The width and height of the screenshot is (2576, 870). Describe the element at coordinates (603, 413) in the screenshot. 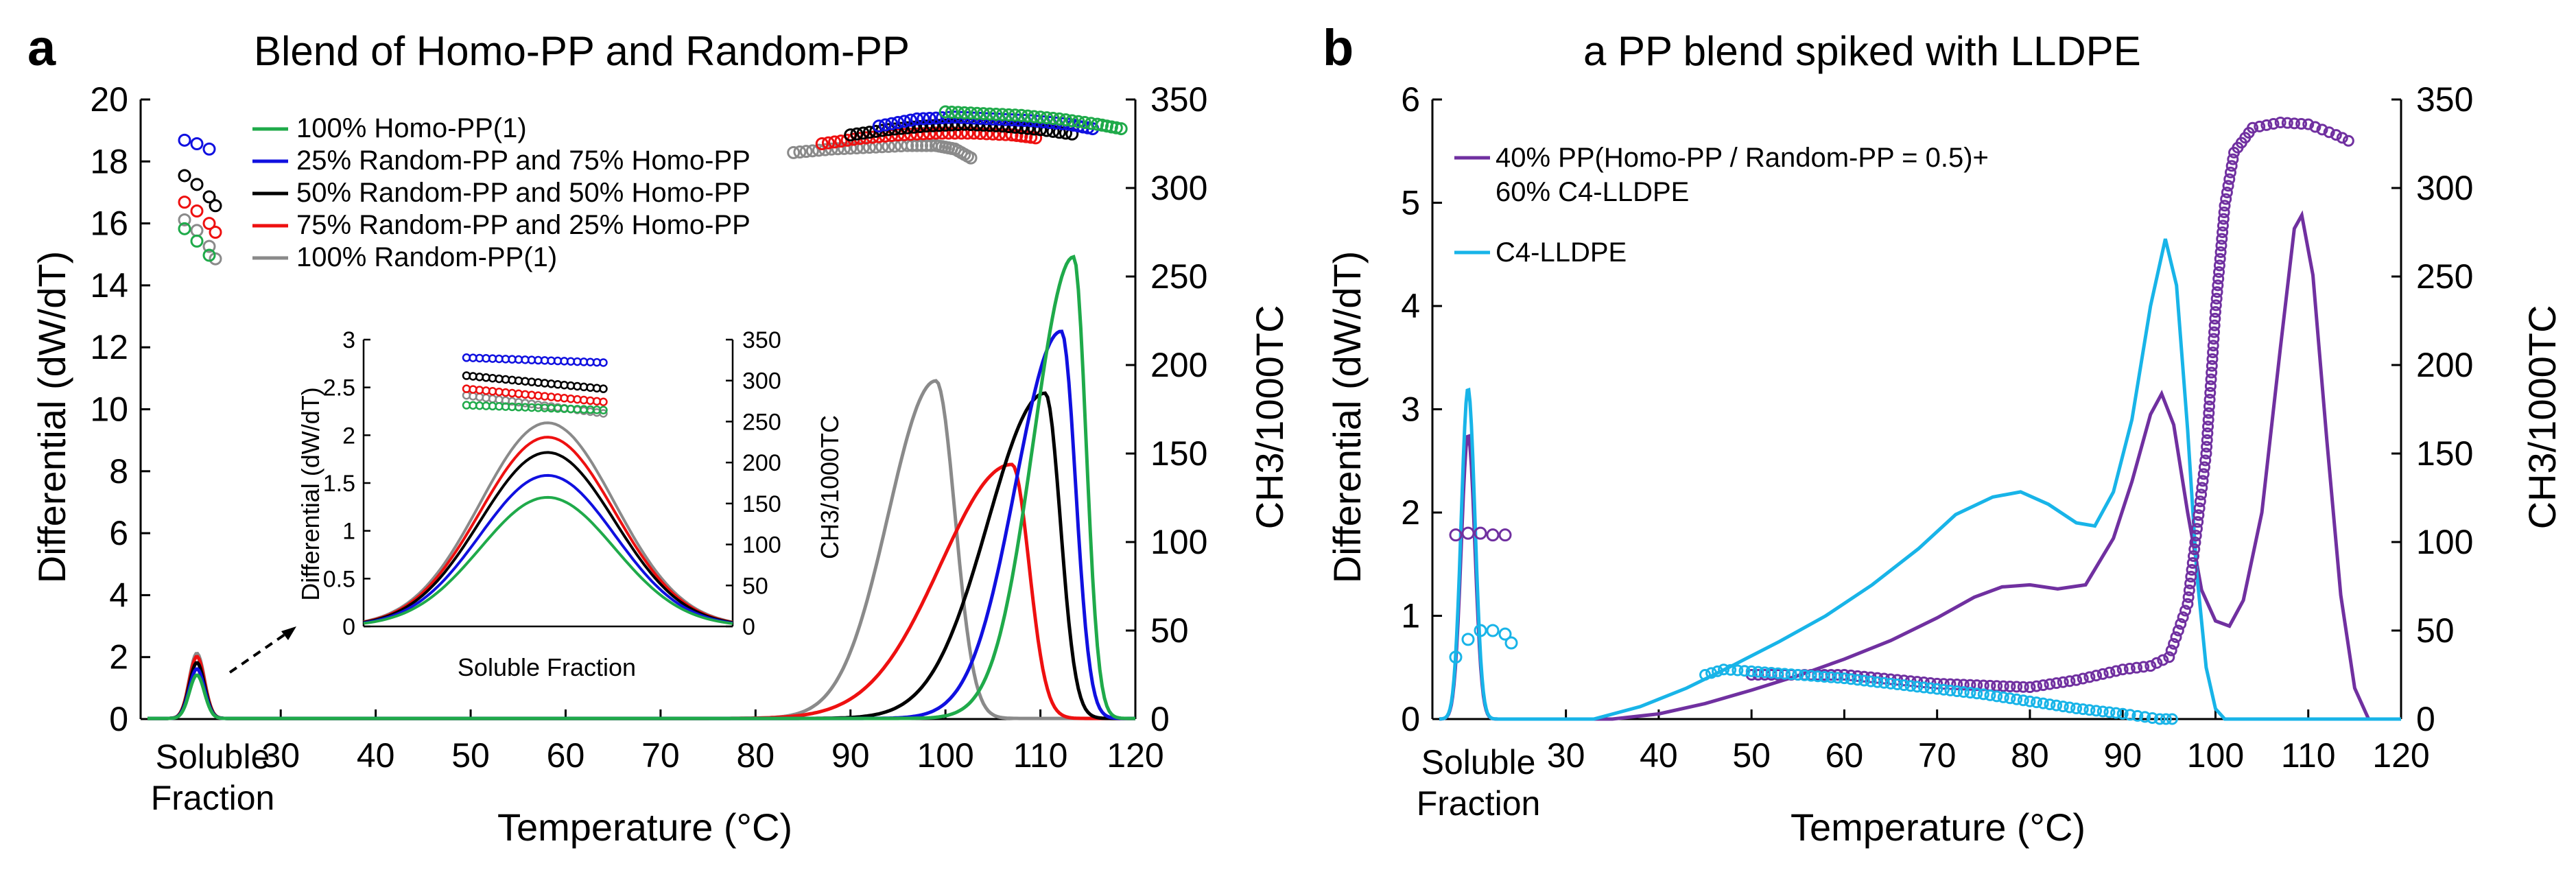

I see `inset-ch3-point-gray` at that location.